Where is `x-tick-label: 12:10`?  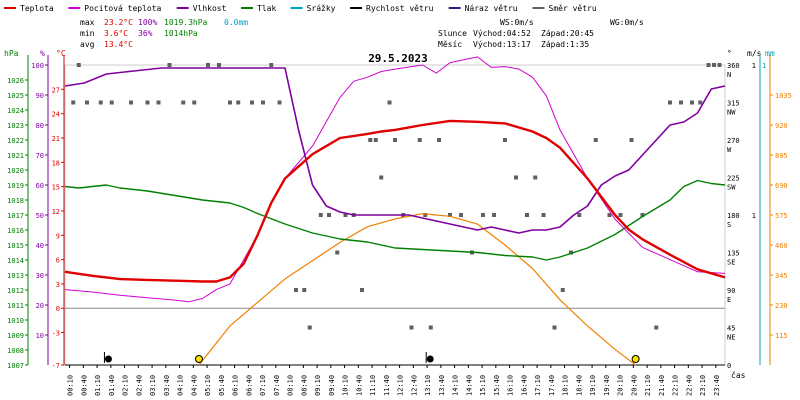 x-tick-label: 12:10 is located at coordinates (401, 385).